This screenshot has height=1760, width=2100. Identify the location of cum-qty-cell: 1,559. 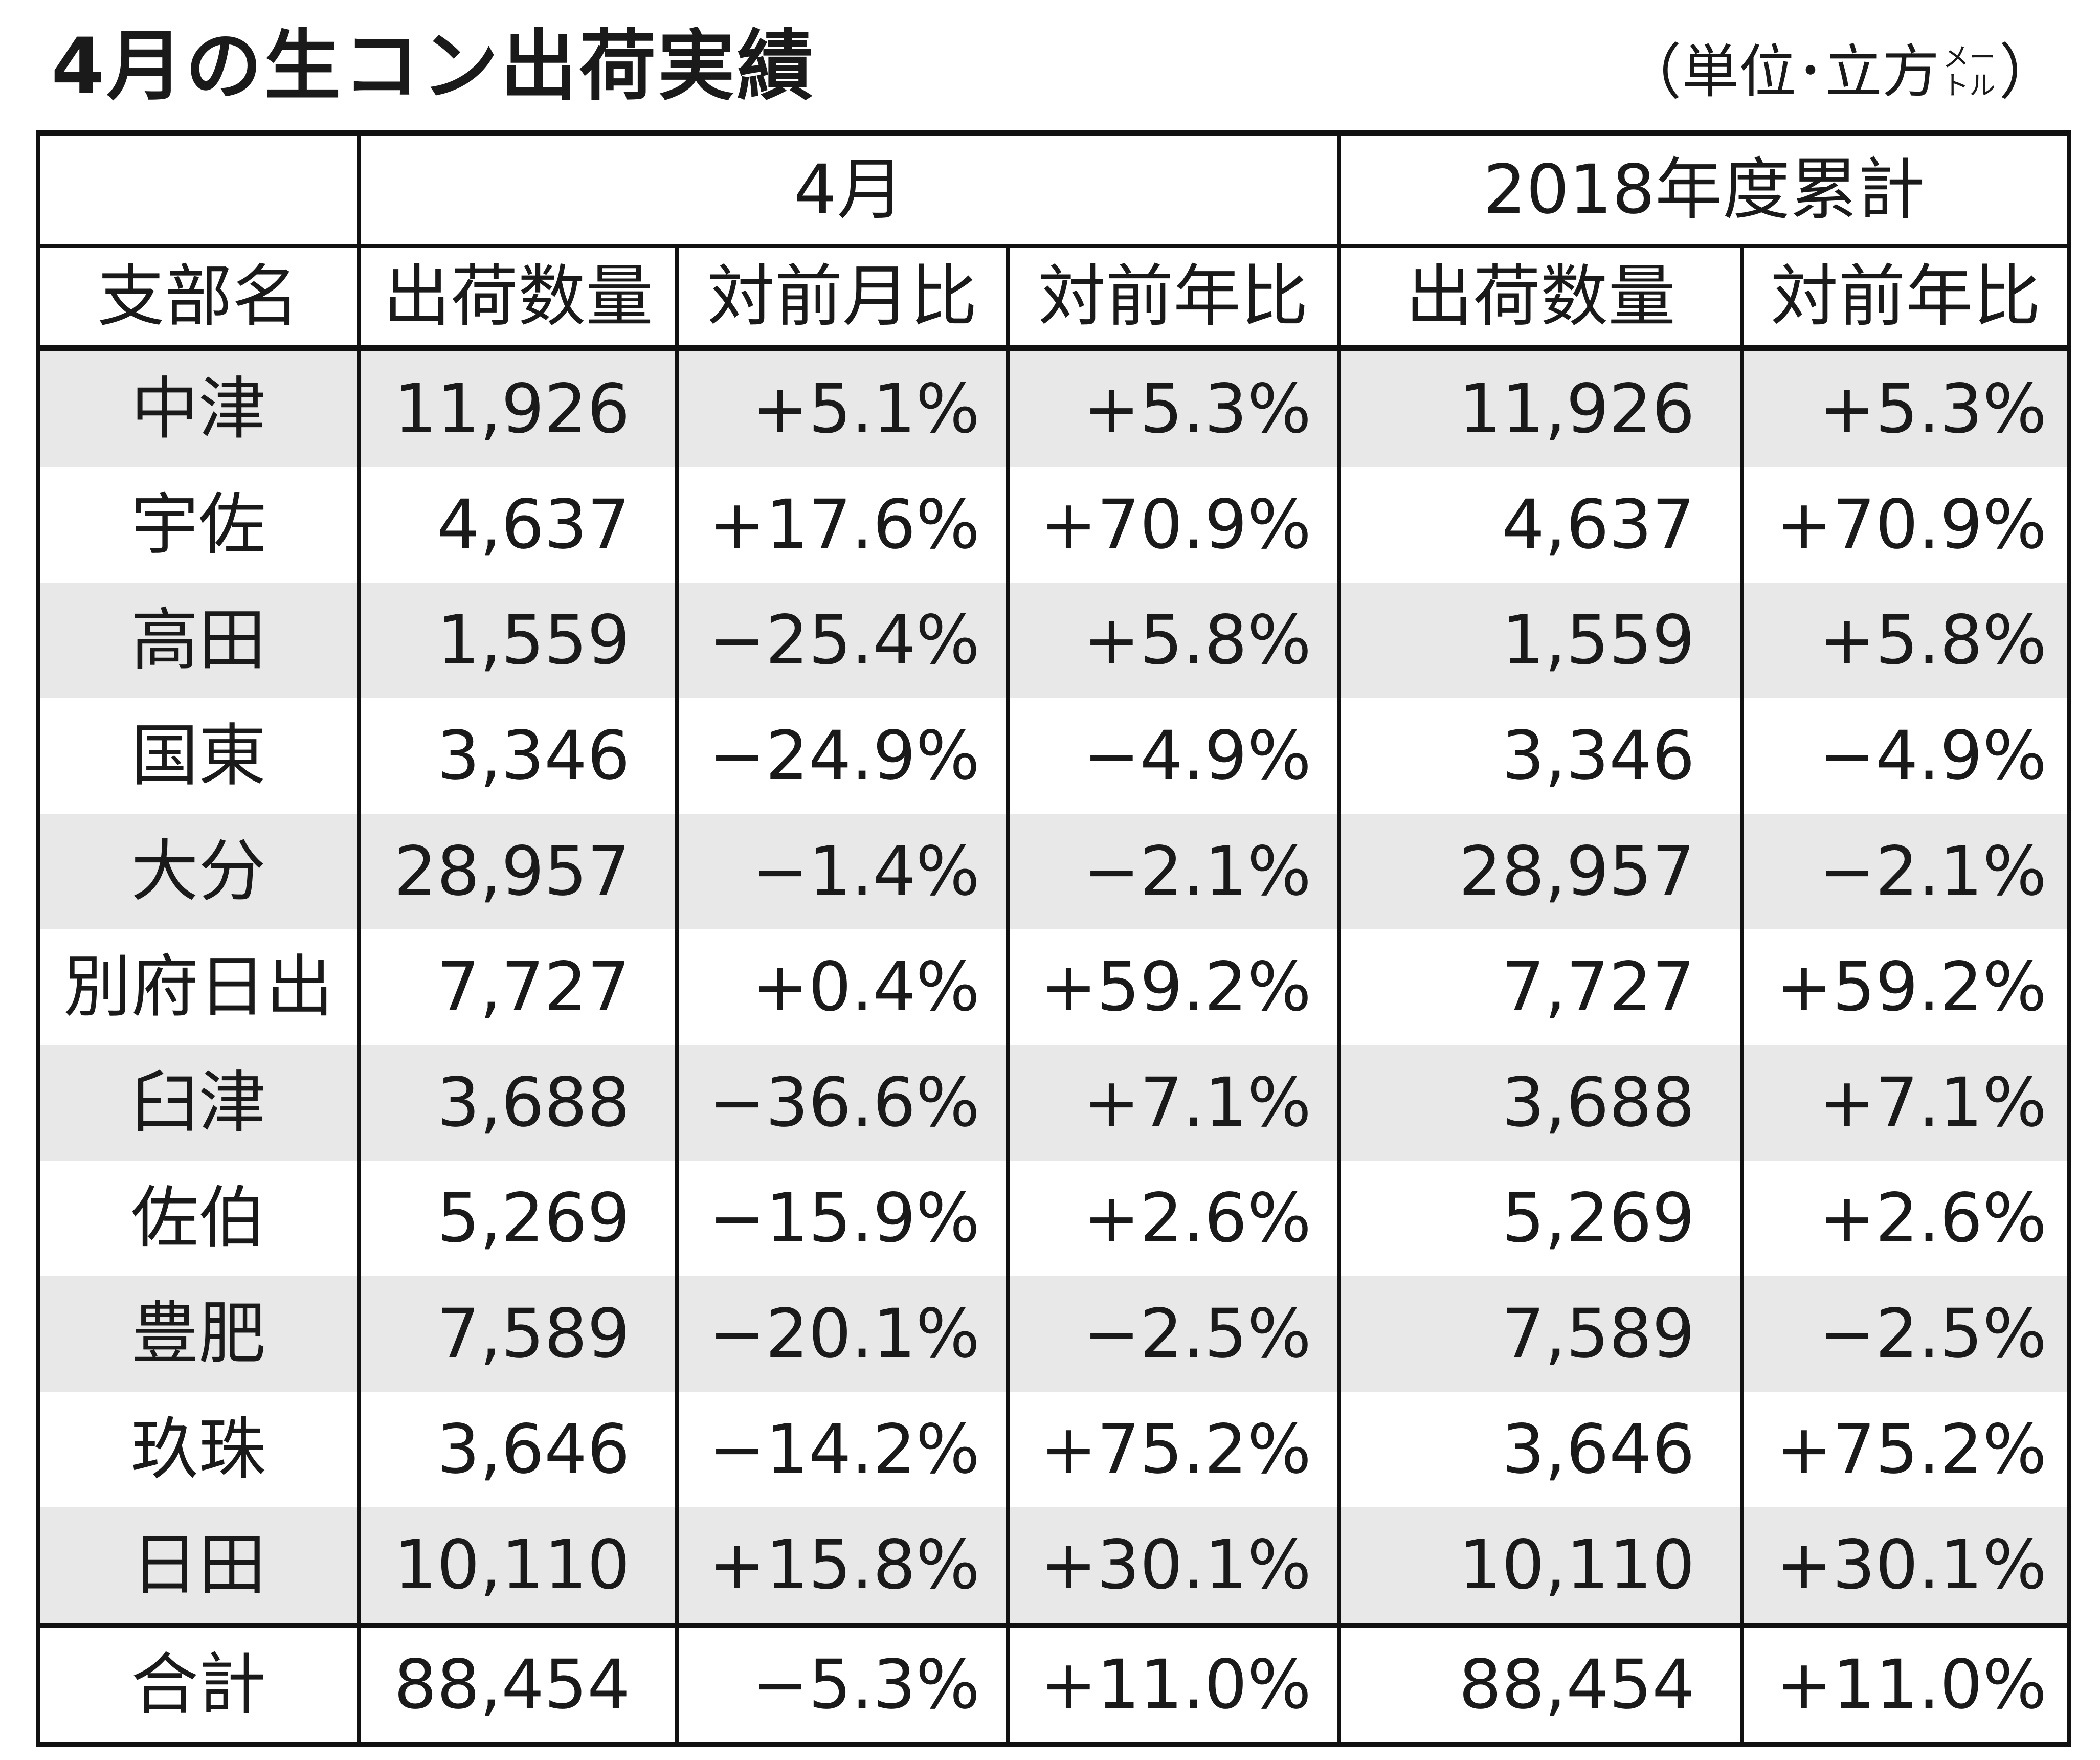
(1541, 640).